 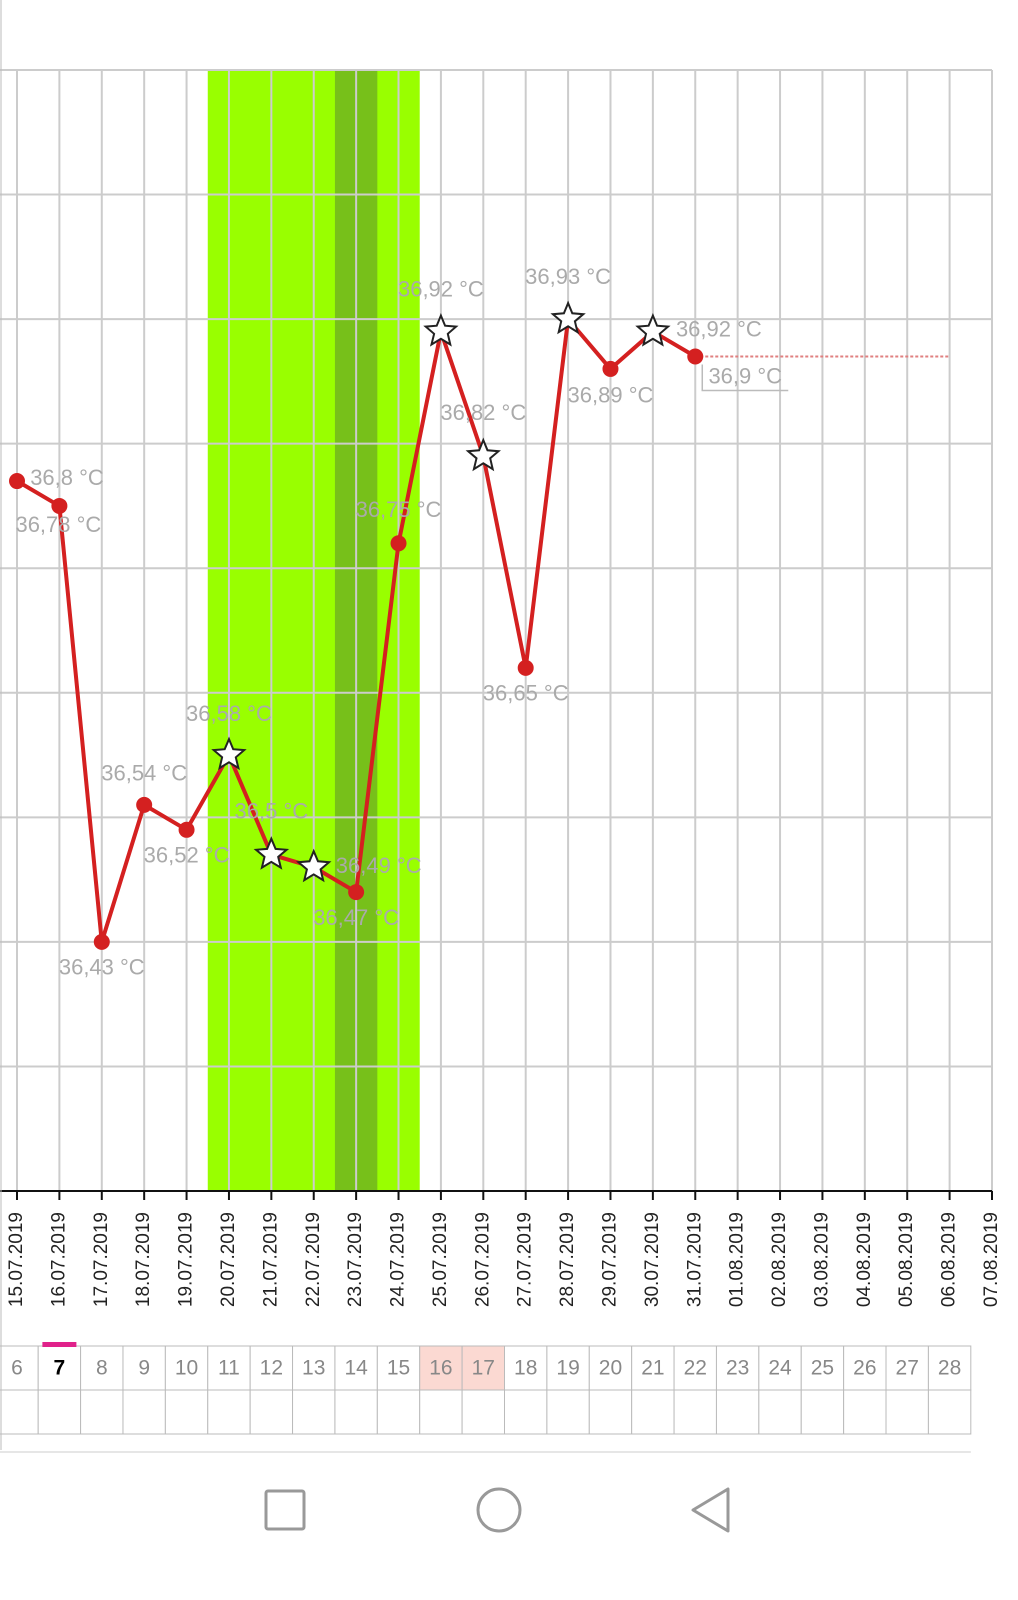 I want to click on data-label: 36,47 °C, so click(x=356, y=917).